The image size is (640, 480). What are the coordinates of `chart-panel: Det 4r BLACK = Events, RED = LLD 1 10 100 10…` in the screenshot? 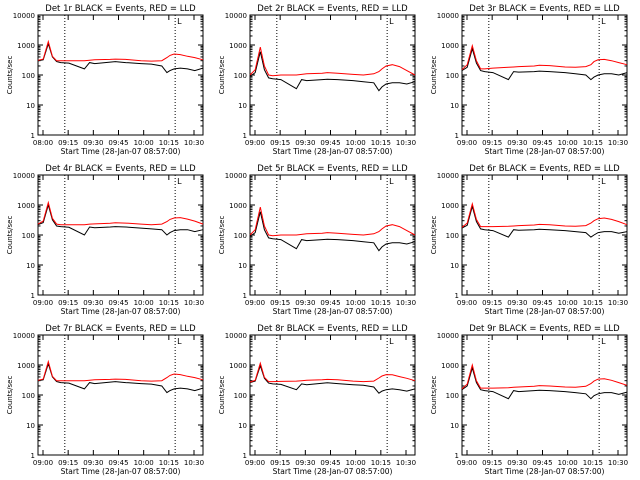 It's located at (105, 240).